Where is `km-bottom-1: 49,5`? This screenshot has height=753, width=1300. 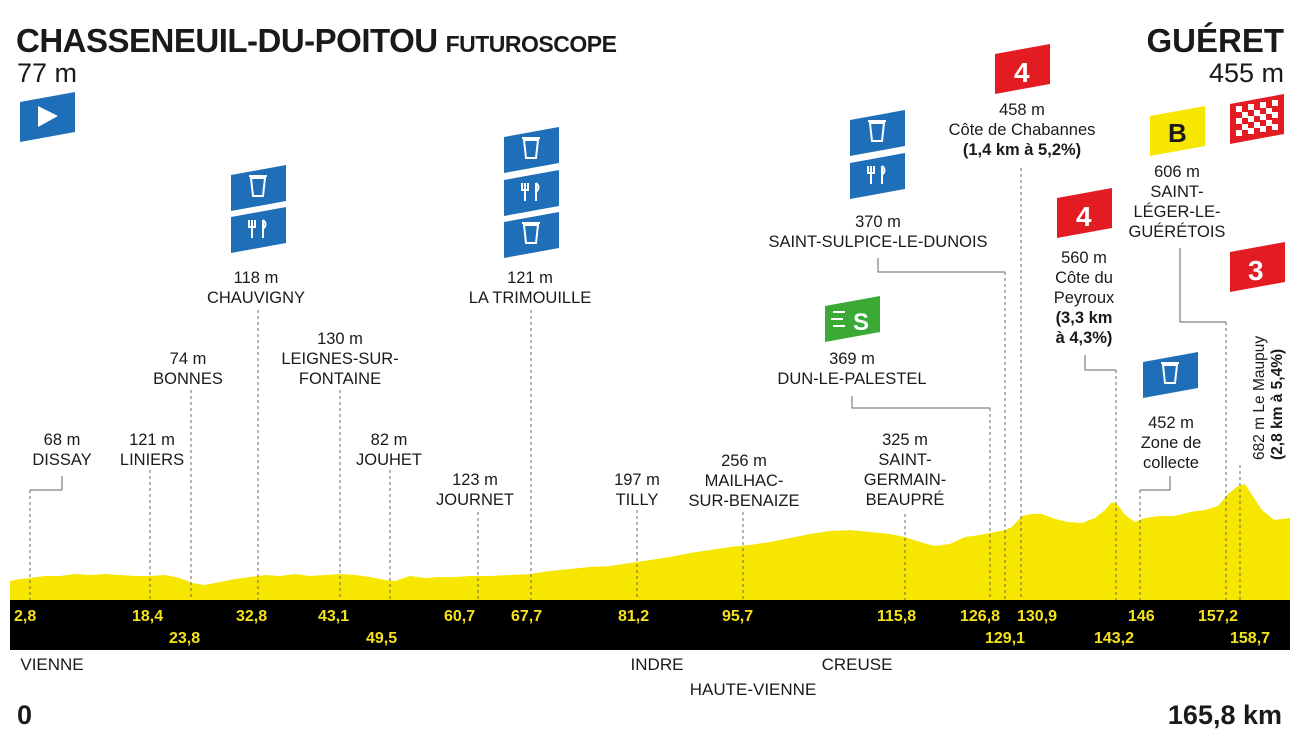
km-bottom-1: 49,5 is located at coordinates (381, 638).